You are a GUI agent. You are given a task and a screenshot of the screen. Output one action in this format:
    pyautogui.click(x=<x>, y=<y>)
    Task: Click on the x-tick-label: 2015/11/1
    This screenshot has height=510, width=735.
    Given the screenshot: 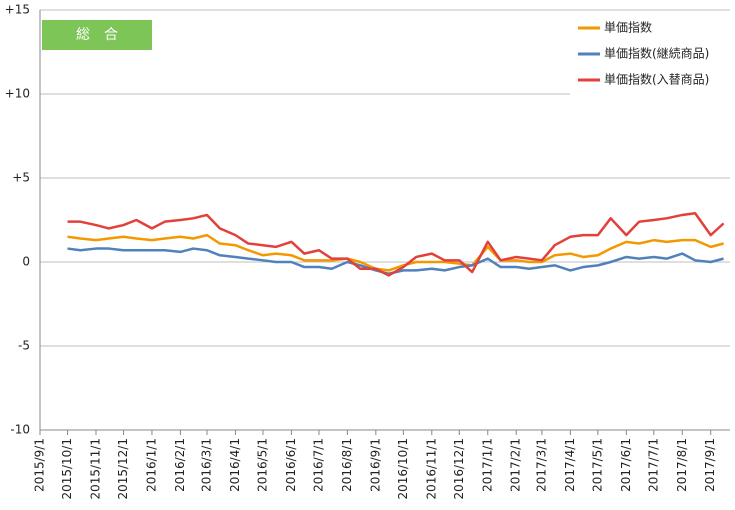 What is the action you would take?
    pyautogui.click(x=95, y=469)
    